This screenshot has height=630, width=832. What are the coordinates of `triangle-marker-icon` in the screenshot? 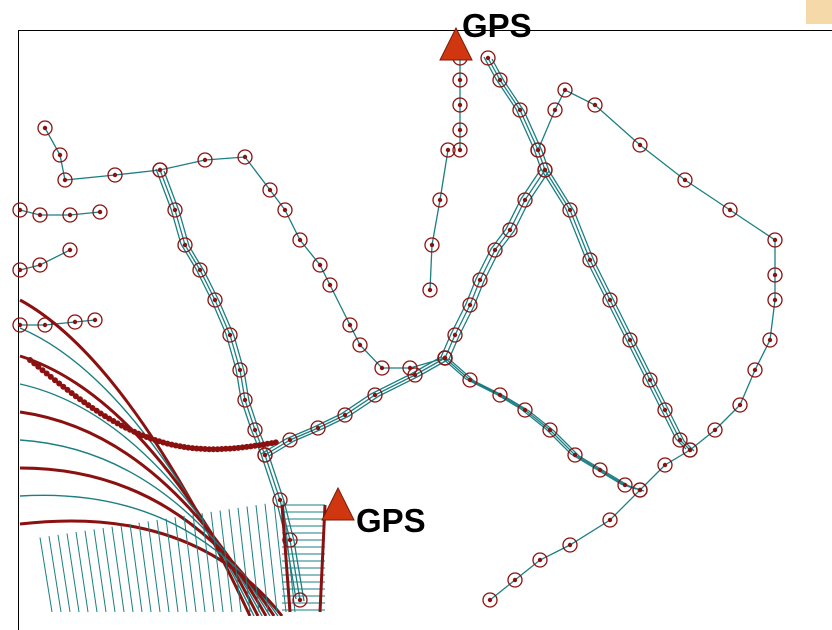 It's located at (338, 503).